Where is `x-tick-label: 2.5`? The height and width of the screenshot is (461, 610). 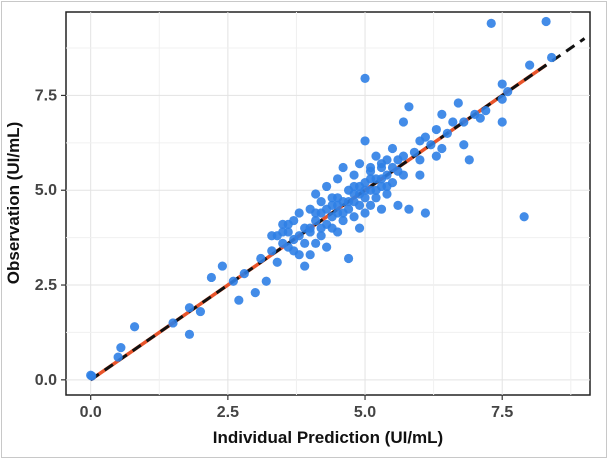 x-tick-label: 2.5 is located at coordinates (228, 412).